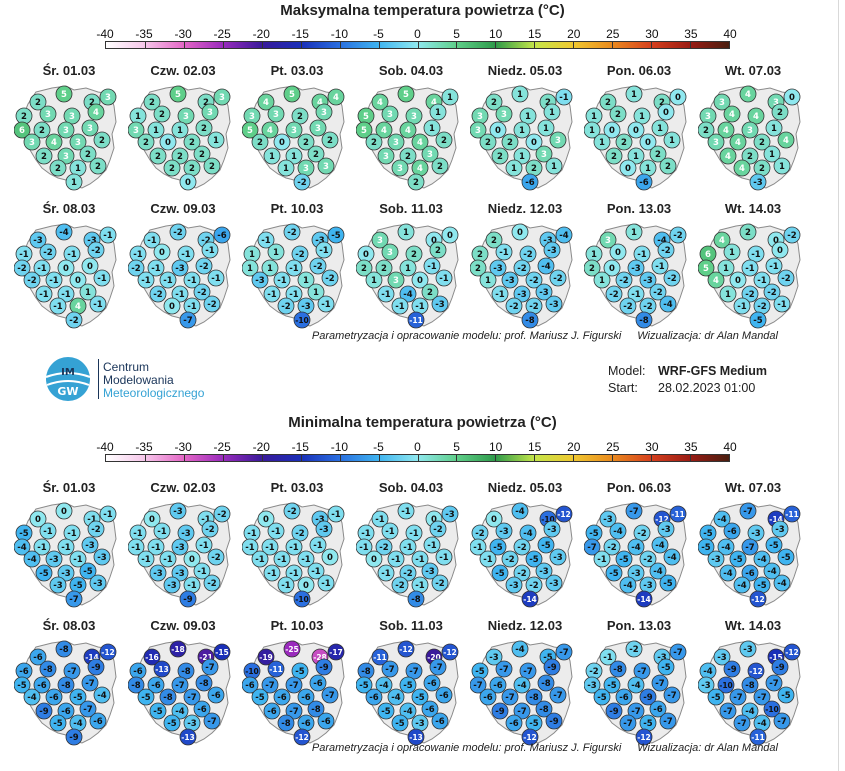  What do you see at coordinates (183, 128) in the screenshot?
I see `day-map-panel: Czw. 02.03 2 5 2 3 1 2 3 3 3 1 1 2 2 0 2 1 2 2 2 2 2 2 0` at bounding box center [183, 128].